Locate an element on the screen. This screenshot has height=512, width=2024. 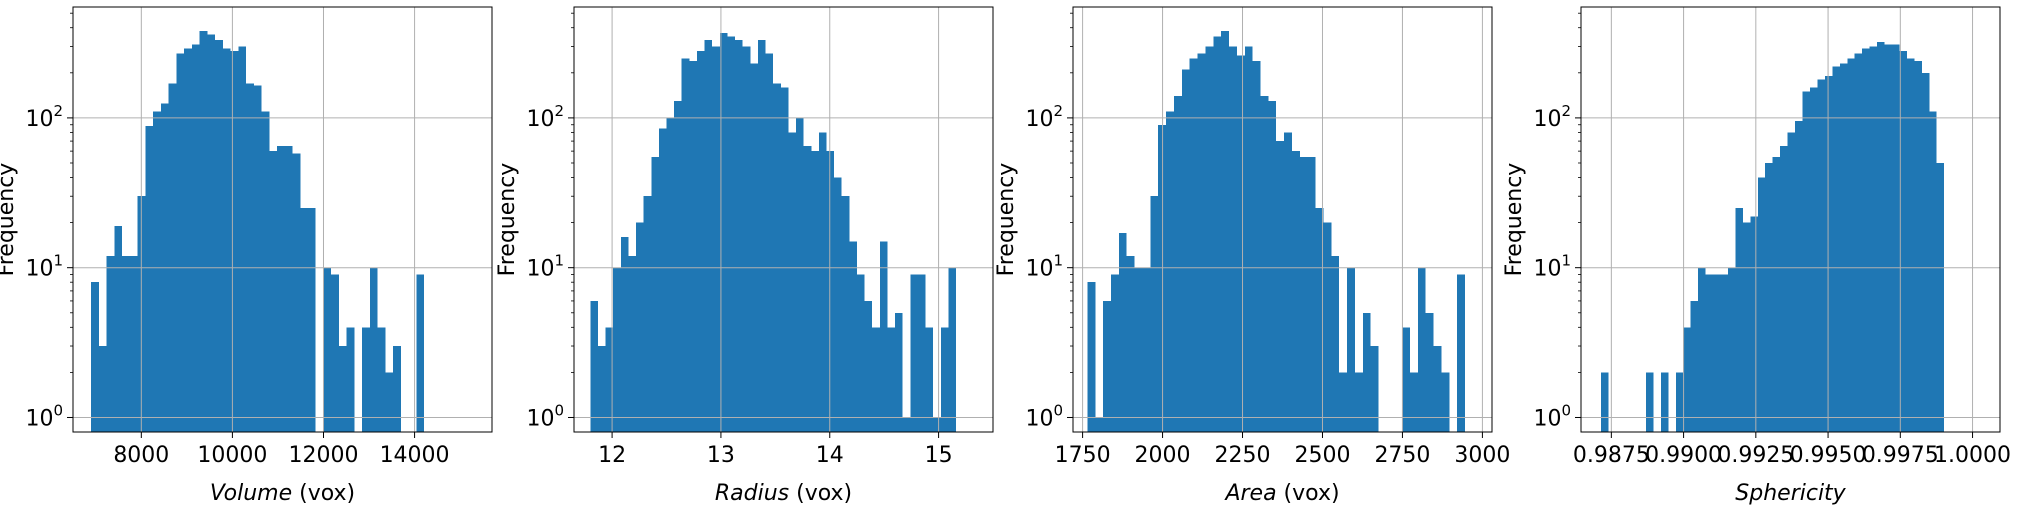
x-tick-label: 15 is located at coordinates (939, 455).